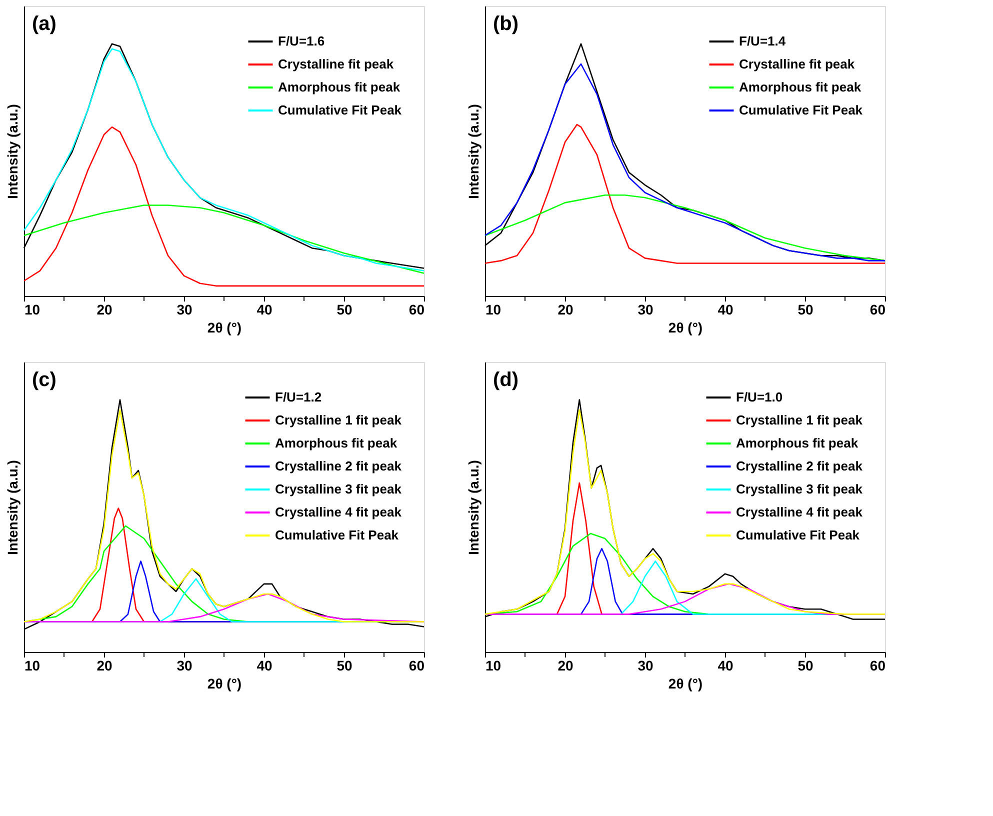 The width and height of the screenshot is (993, 816). I want to click on text: (c), so click(44, 380).